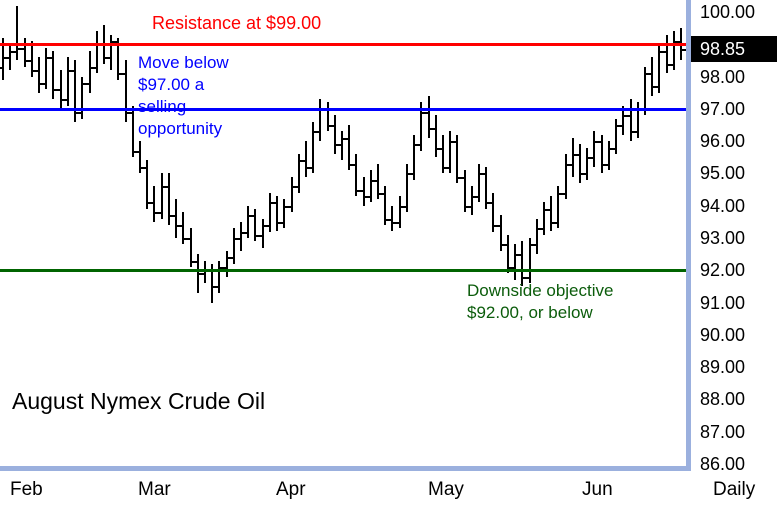 The height and width of the screenshot is (510, 777). What do you see at coordinates (446, 489) in the screenshot?
I see `time-axis-tick-label: May` at bounding box center [446, 489].